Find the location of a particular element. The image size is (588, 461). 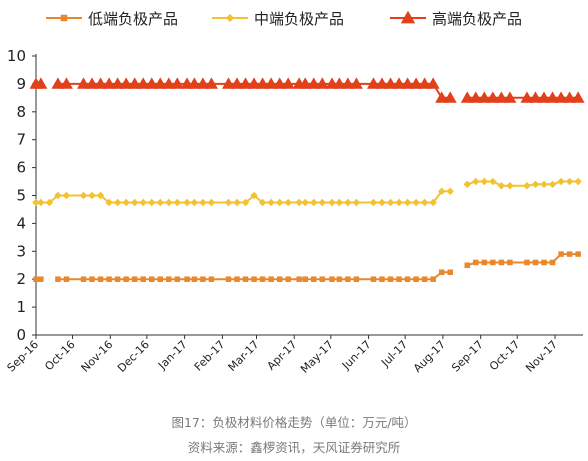

legend-item-3: 高端负极产品 is located at coordinates (456, 19).